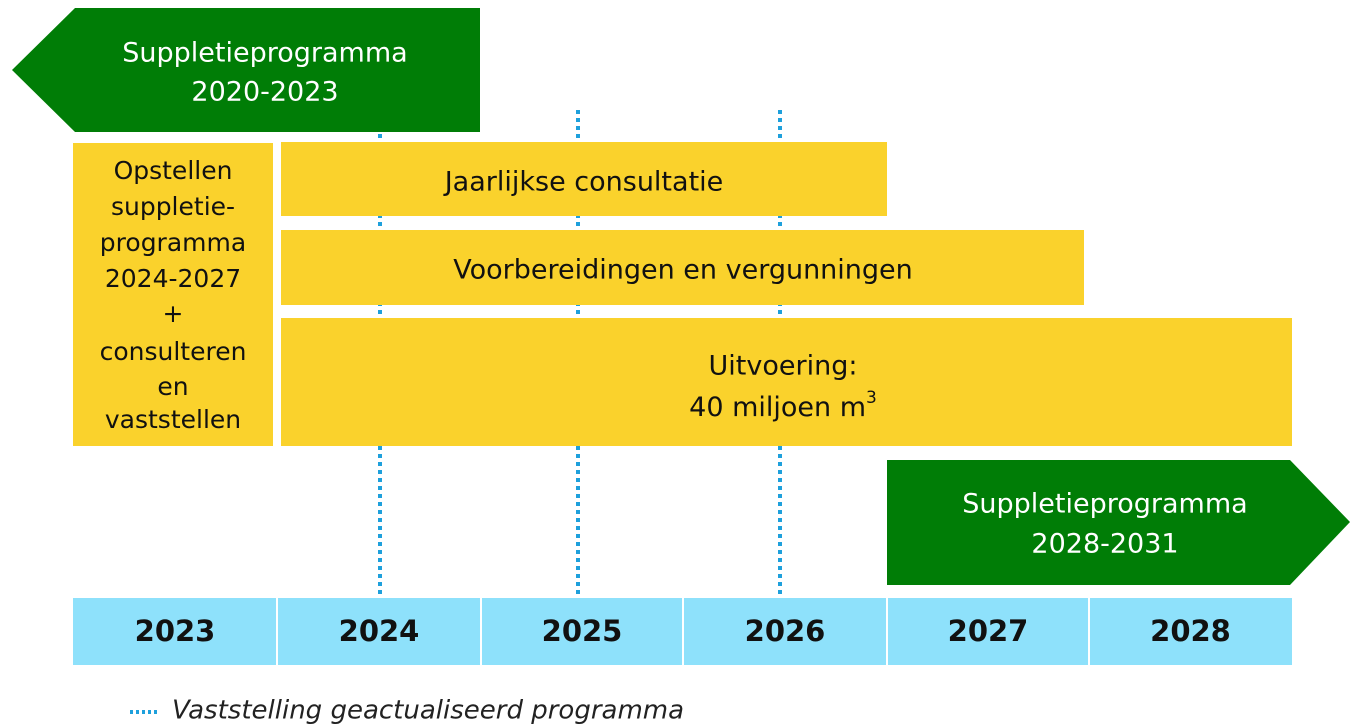 This screenshot has width=1351, height=728. What do you see at coordinates (264, 53) in the screenshot?
I see `previous-program-line: Suppletieprogramma` at bounding box center [264, 53].